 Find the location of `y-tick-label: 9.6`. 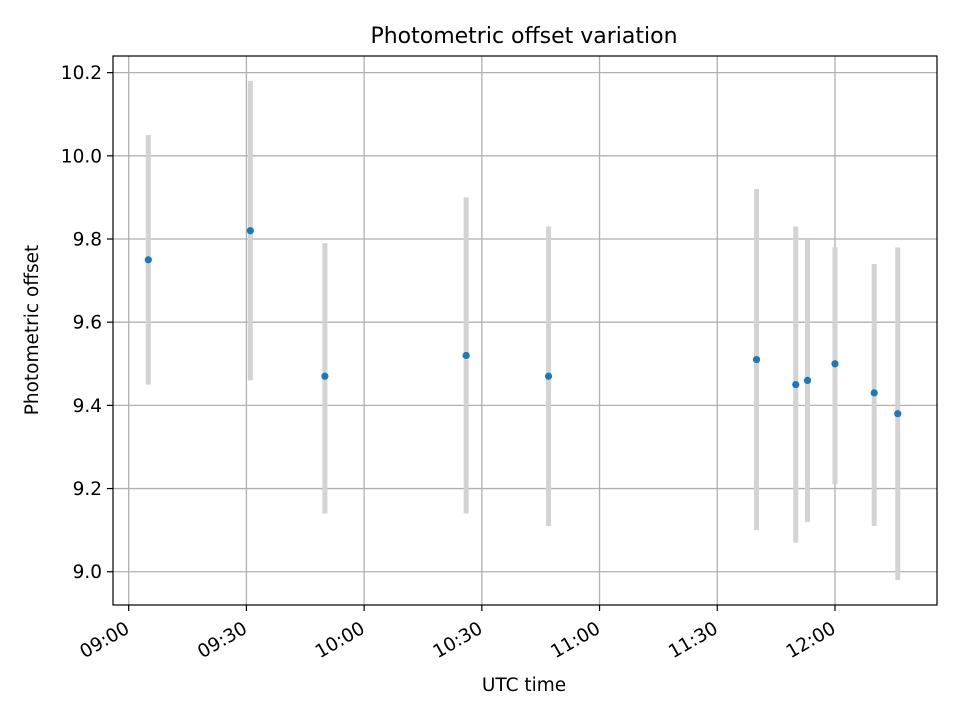

y-tick-label: 9.6 is located at coordinates (87, 323).